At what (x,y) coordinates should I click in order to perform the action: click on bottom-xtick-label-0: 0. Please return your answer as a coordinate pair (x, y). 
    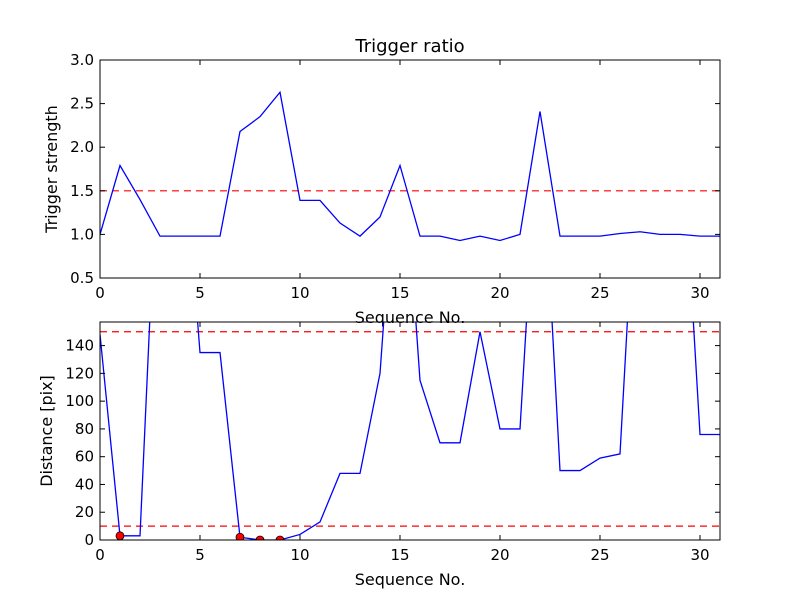
    Looking at the image, I should click on (100, 555).